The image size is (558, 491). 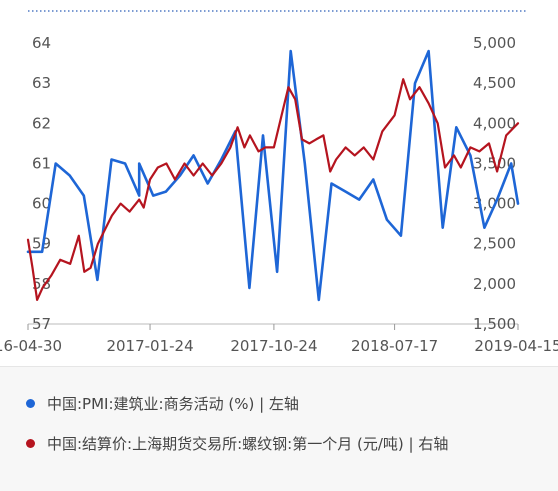 I want to click on right-tick-label: 4,500, so click(x=494, y=83).